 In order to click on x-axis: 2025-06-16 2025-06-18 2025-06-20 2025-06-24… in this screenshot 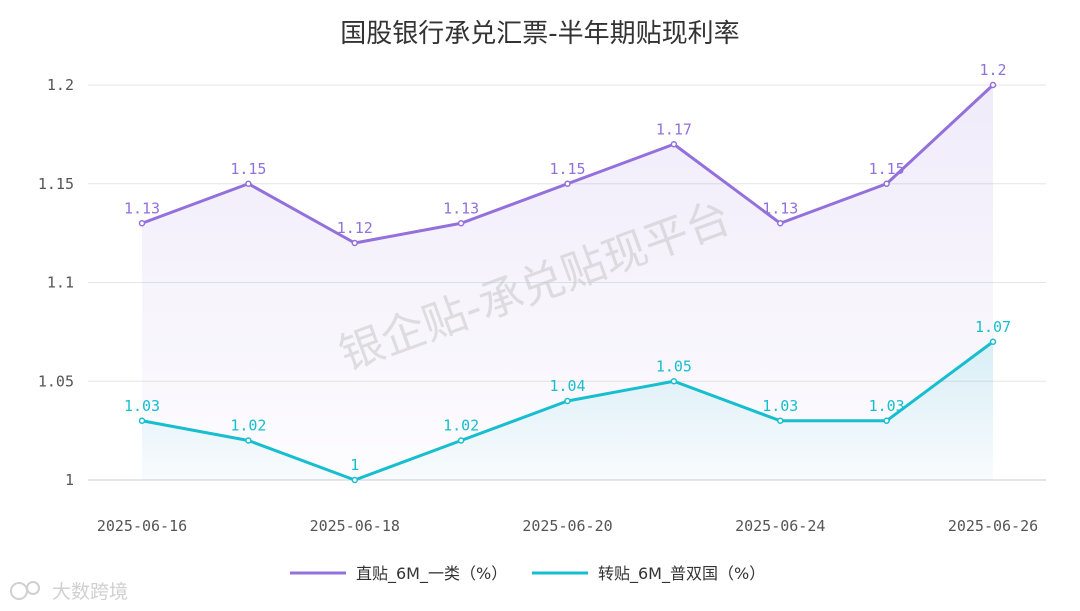, I will do `click(567, 526)`.